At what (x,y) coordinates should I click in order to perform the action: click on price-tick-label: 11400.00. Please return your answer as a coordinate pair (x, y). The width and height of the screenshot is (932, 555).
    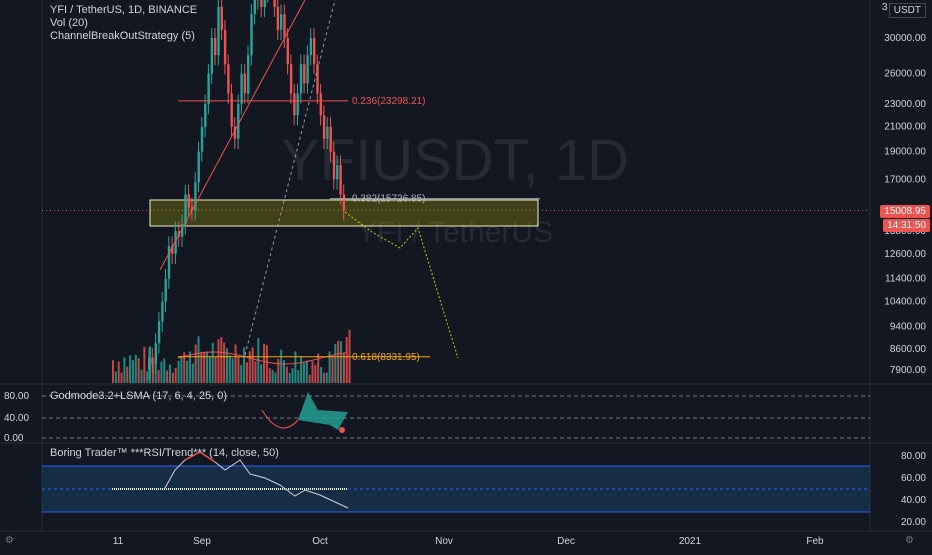
    Looking at the image, I should click on (905, 279).